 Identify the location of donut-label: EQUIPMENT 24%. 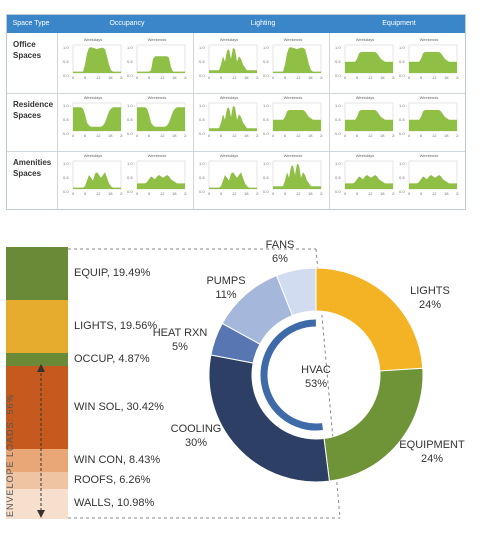
(432, 452).